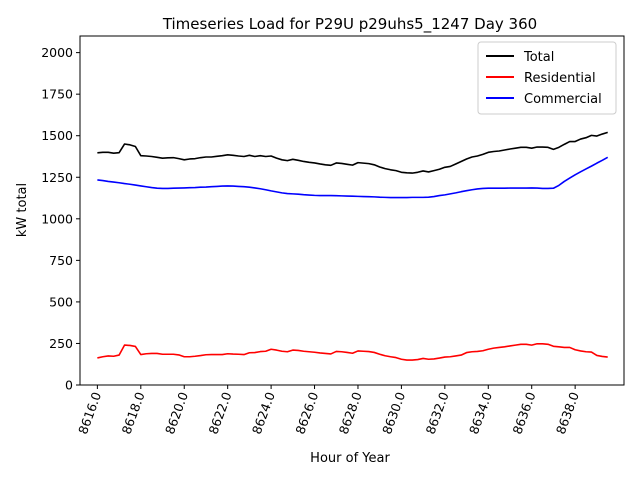  Describe the element at coordinates (176, 413) in the screenshot. I see `x-tick-label: 8620.0` at that location.